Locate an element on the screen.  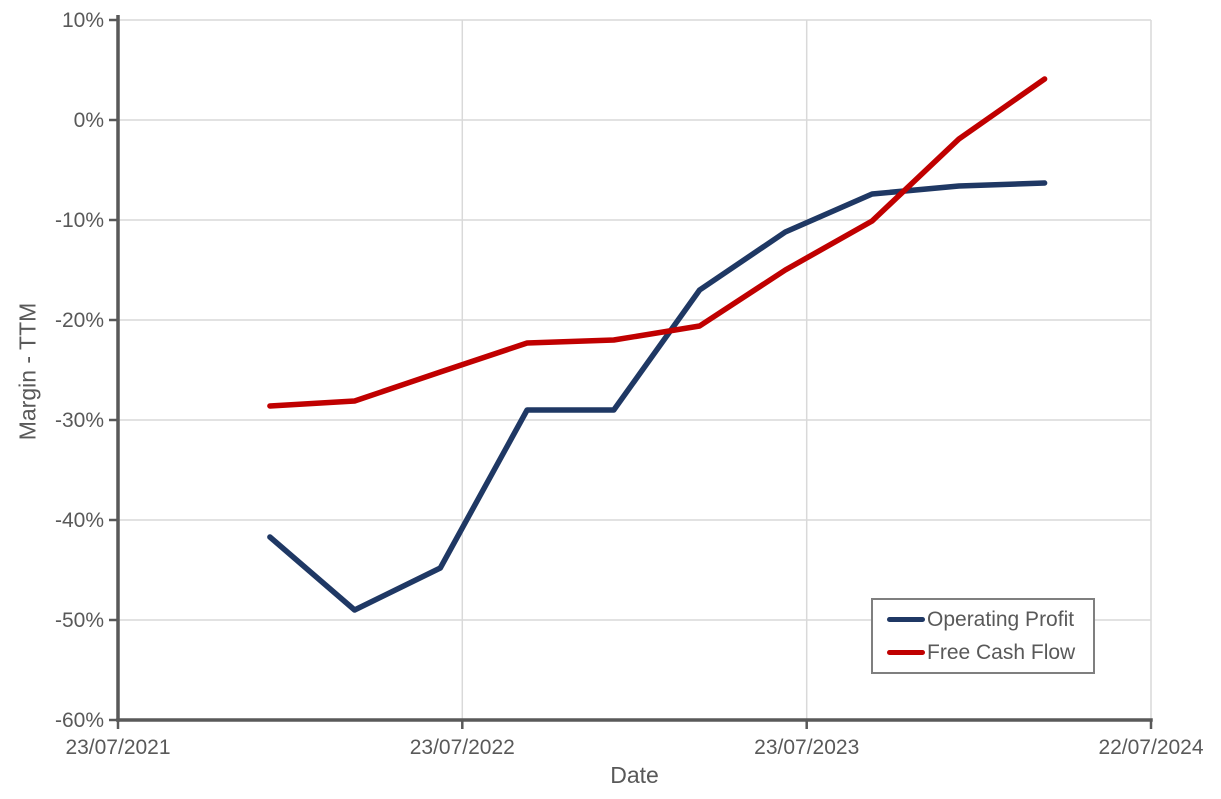
legend-label-operating-profit: Operating Profit is located at coordinates (1001, 619).